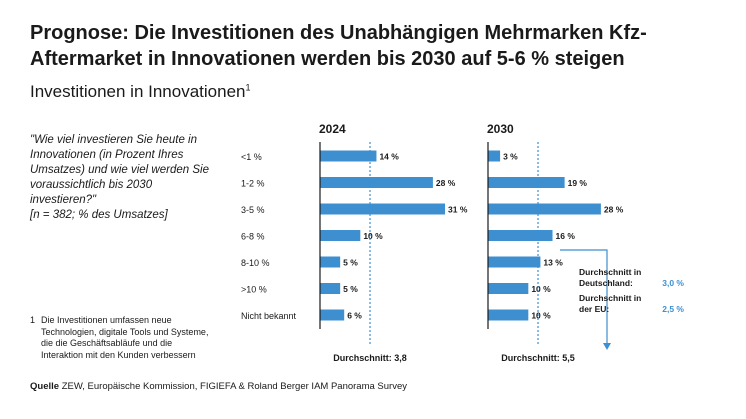 This screenshot has width=746, height=419. What do you see at coordinates (255, 263) in the screenshot?
I see `category-label: 8-10 %` at bounding box center [255, 263].